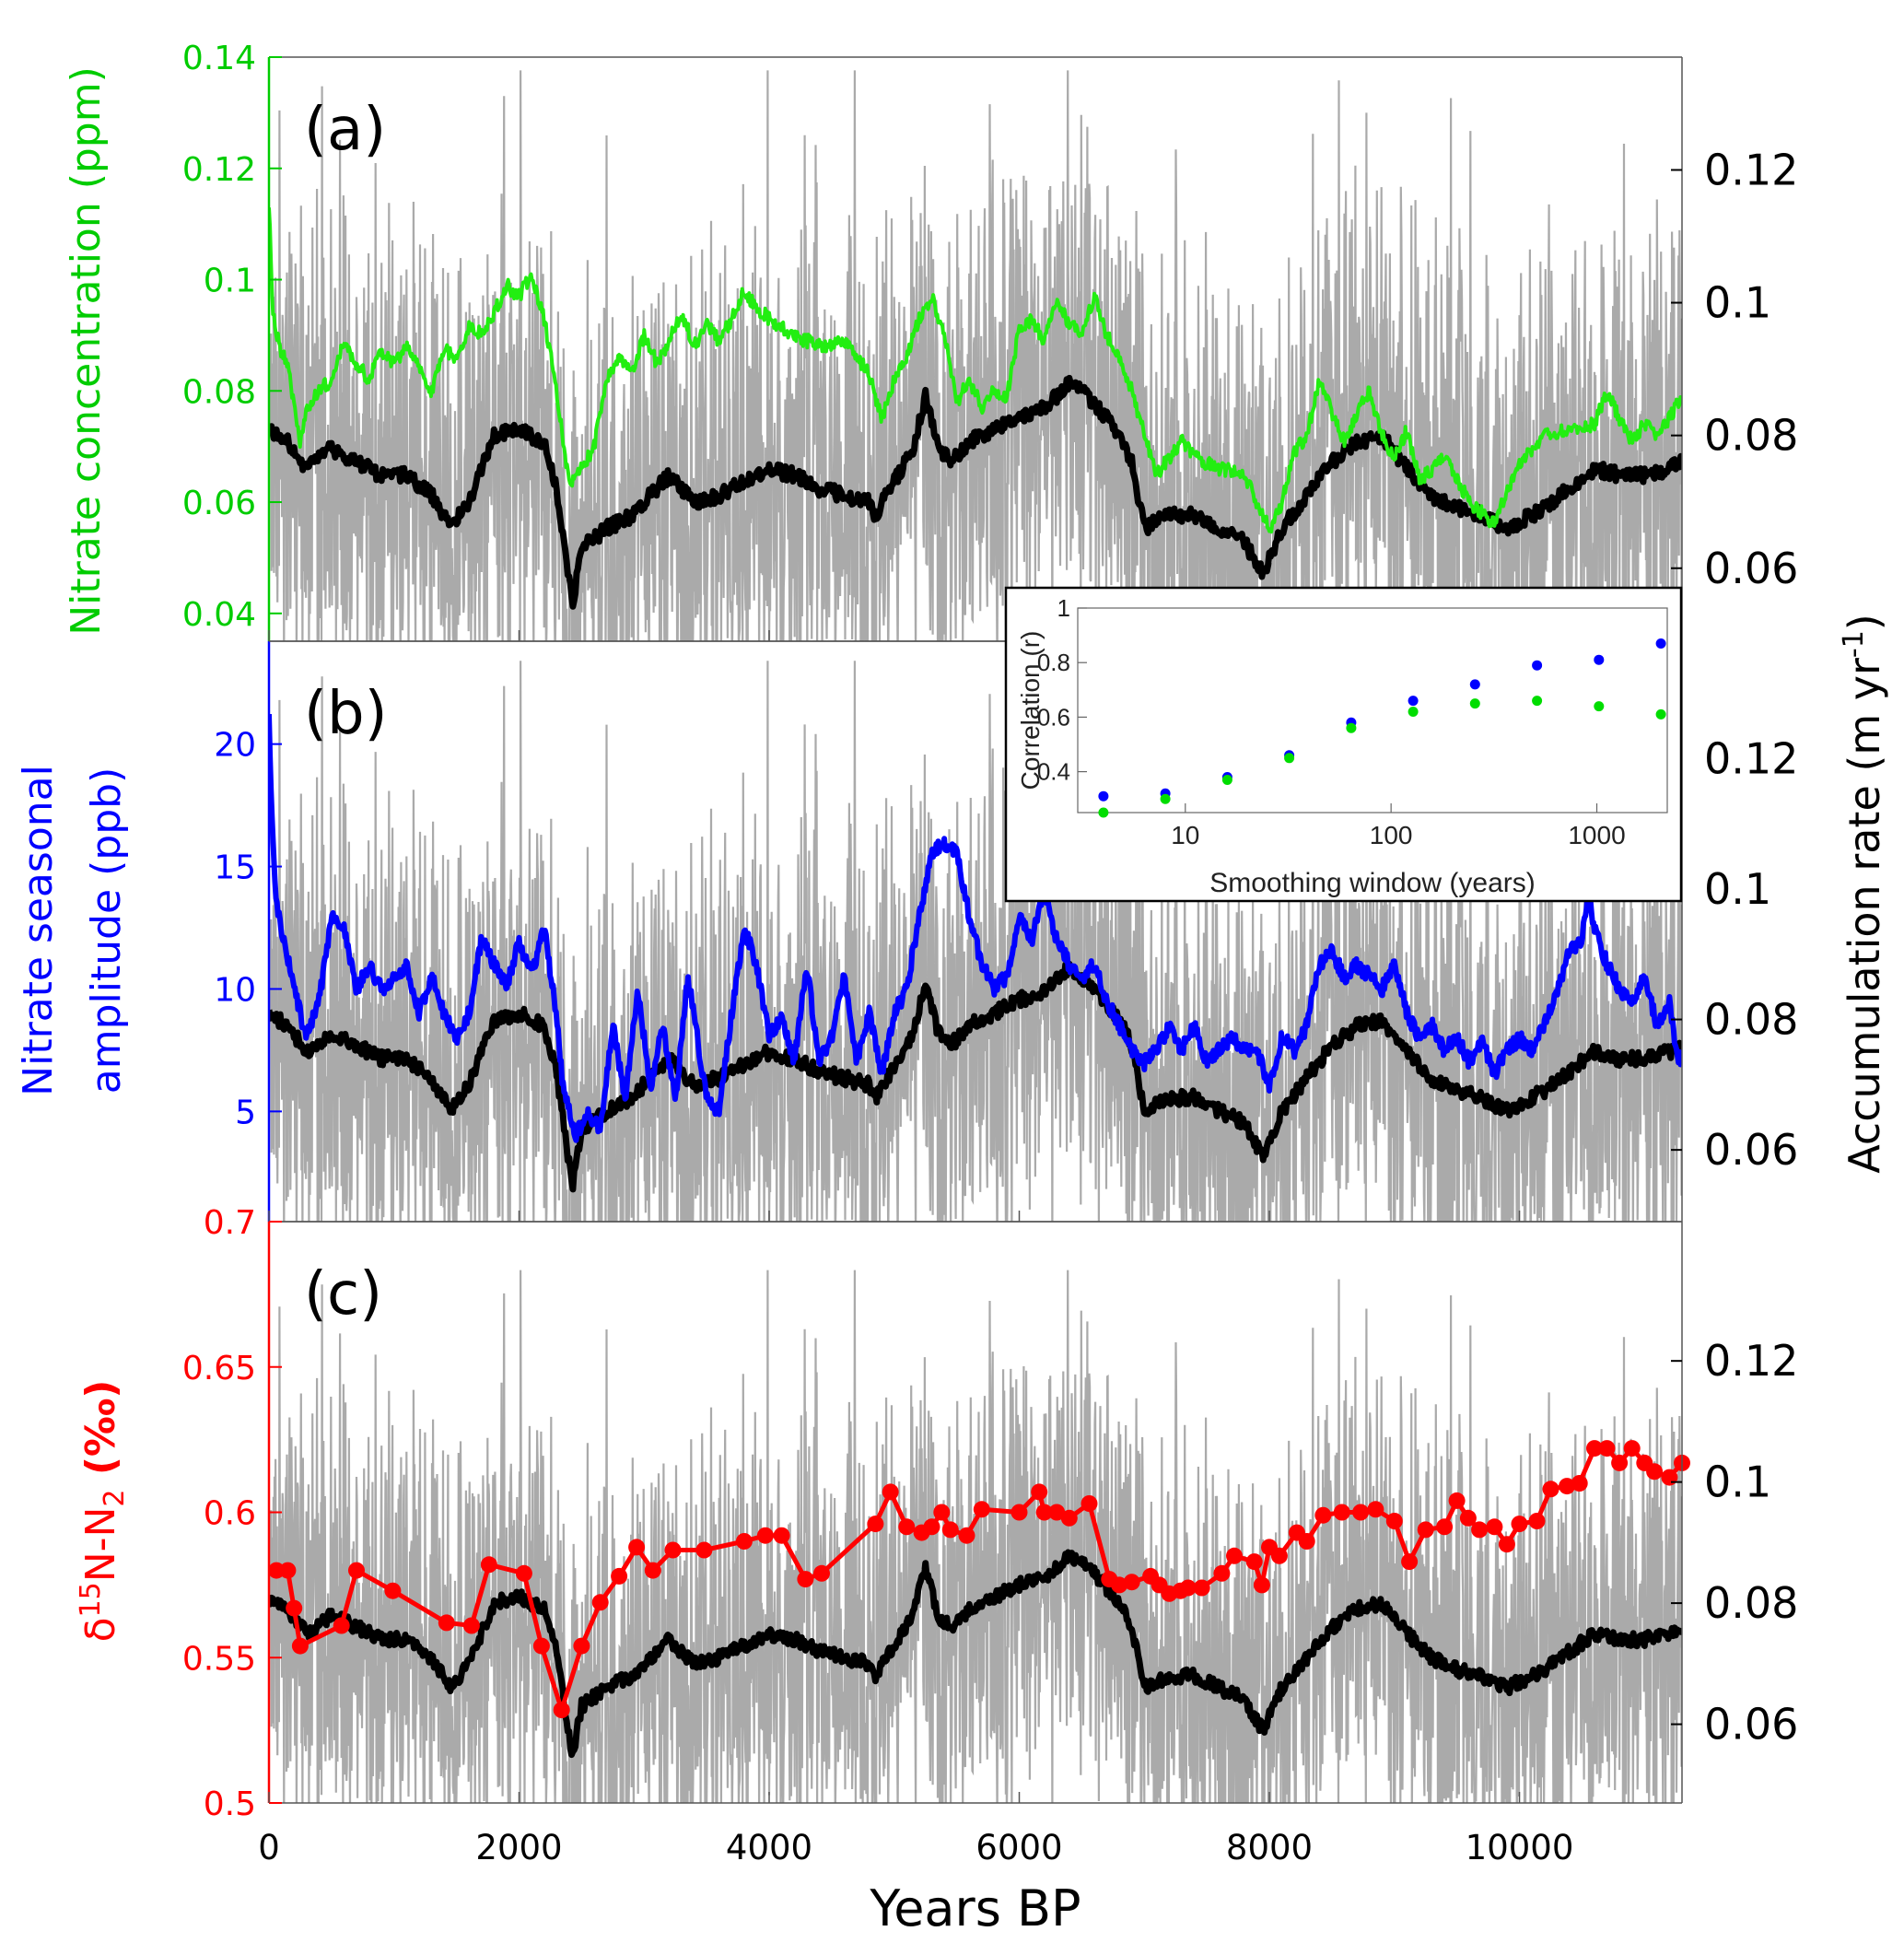 Image resolution: width=1904 pixels, height=1943 pixels. I want to click on panel-label: (c), so click(343, 1294).